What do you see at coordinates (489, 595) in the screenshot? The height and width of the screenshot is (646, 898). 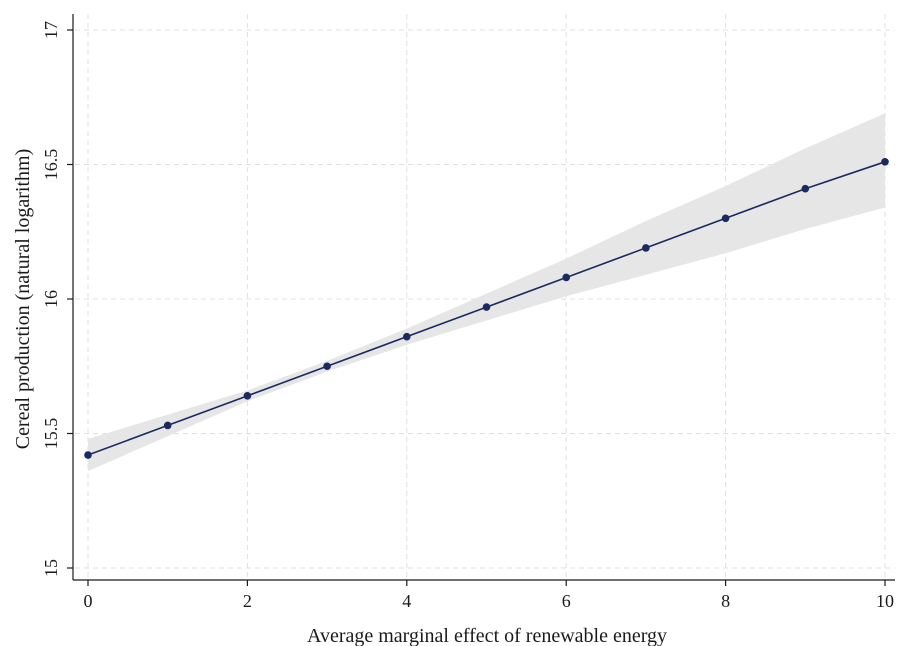 I see `x-axis-ticks: 0 2 4 6 8 10` at bounding box center [489, 595].